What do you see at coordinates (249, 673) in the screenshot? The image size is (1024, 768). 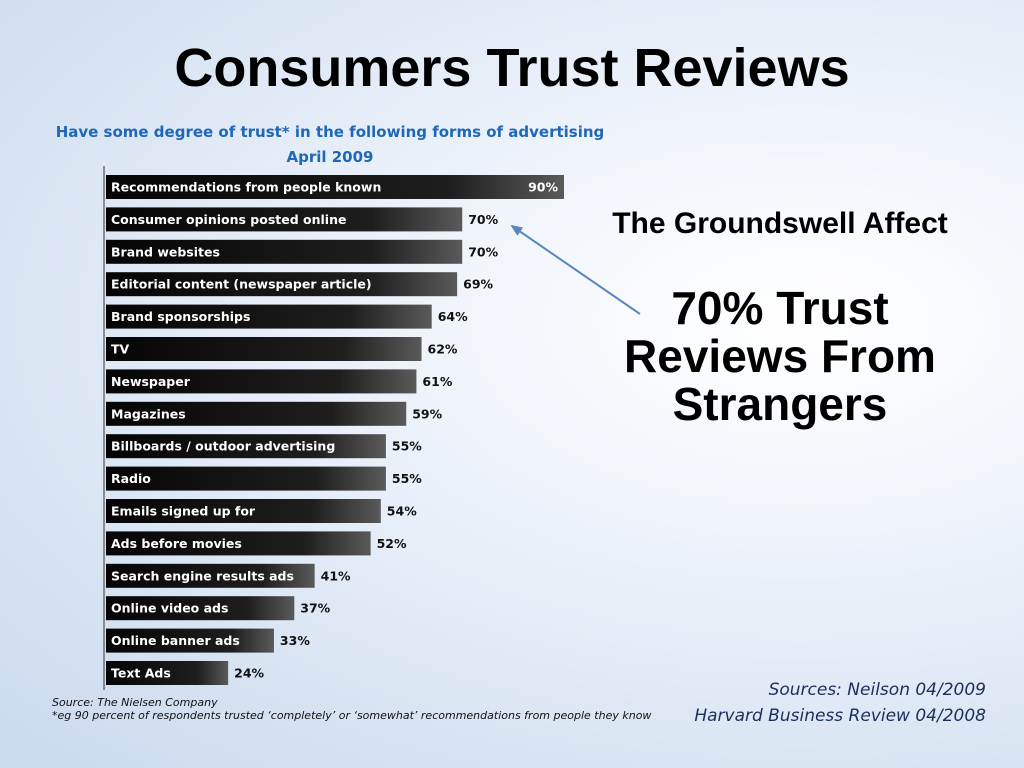 I see `value-label-15: 24%` at bounding box center [249, 673].